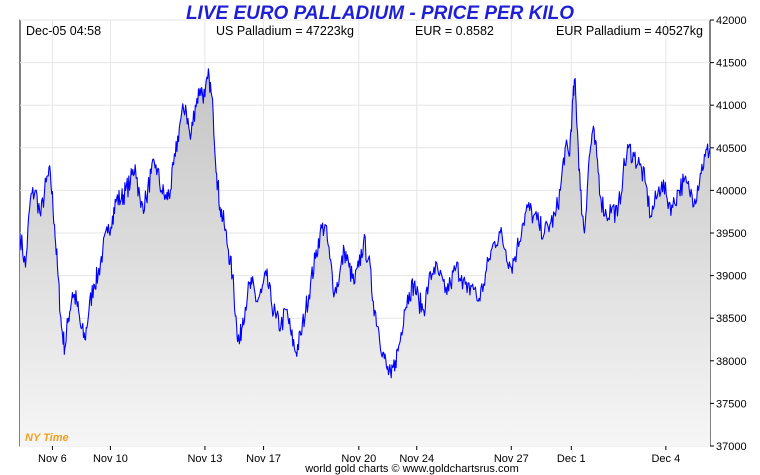 The image size is (760, 475). What do you see at coordinates (47, 438) in the screenshot?
I see `time-zone-label: NY Time` at bounding box center [47, 438].